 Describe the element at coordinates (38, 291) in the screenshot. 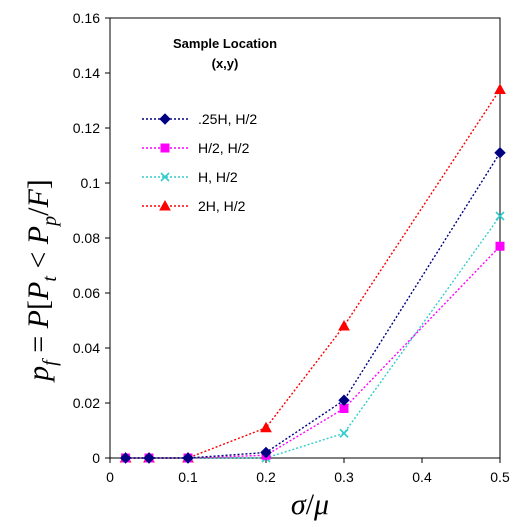

I see `y-label-P2: P` at that location.